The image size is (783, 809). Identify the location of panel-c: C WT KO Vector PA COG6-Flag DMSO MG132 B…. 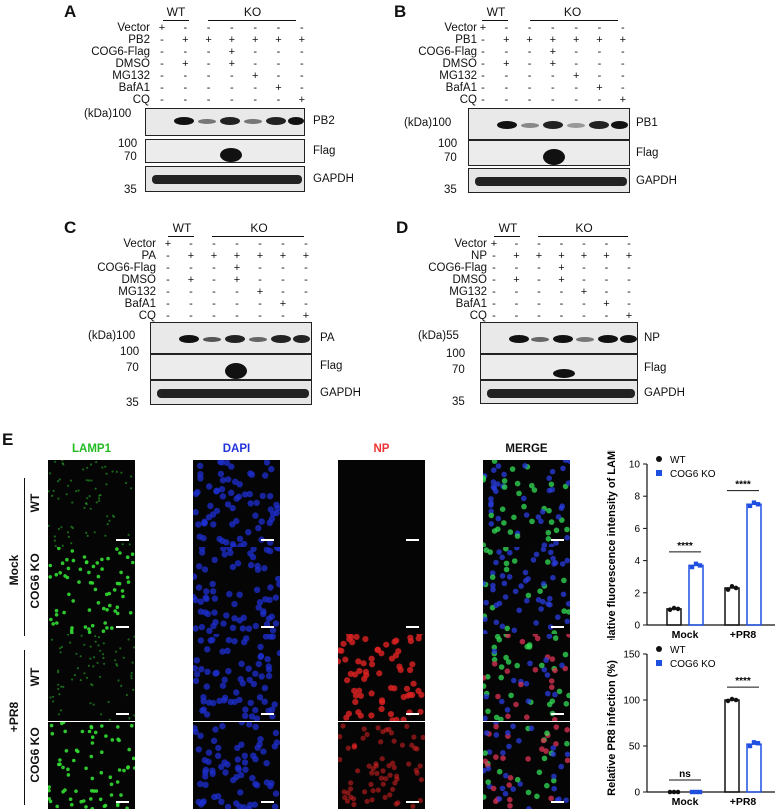
(195, 314).